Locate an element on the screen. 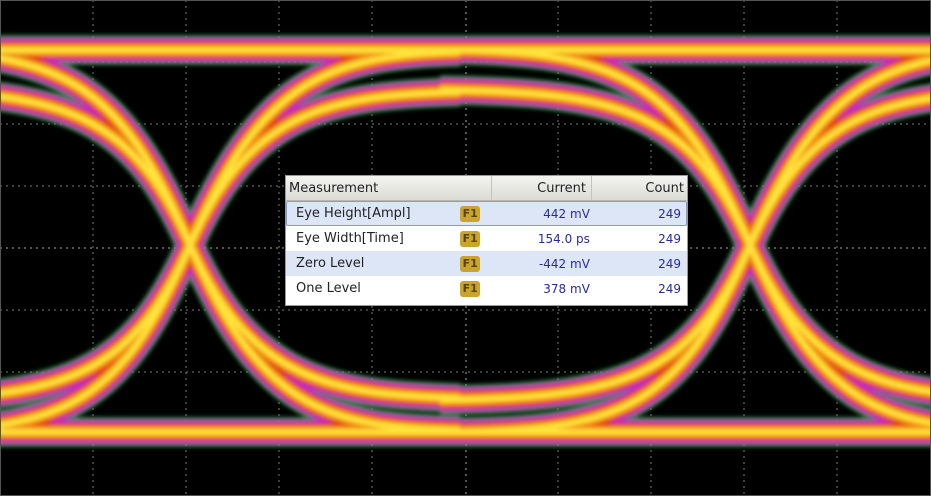 The image size is (931, 496). table-header: Measurement Current Count is located at coordinates (486, 188).